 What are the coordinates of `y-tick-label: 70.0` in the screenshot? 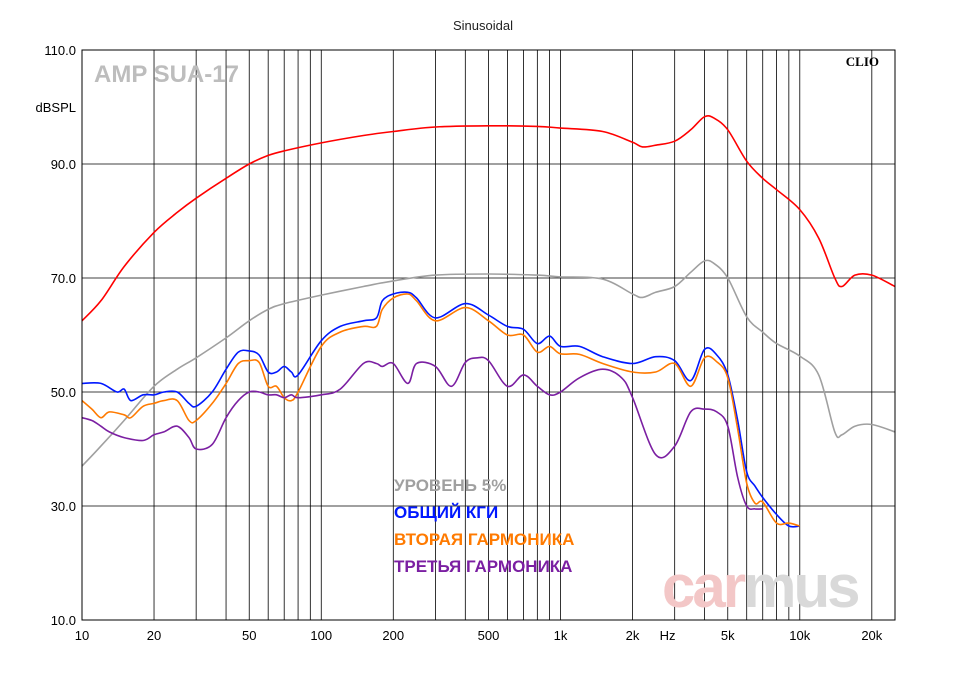 It's located at (63, 278).